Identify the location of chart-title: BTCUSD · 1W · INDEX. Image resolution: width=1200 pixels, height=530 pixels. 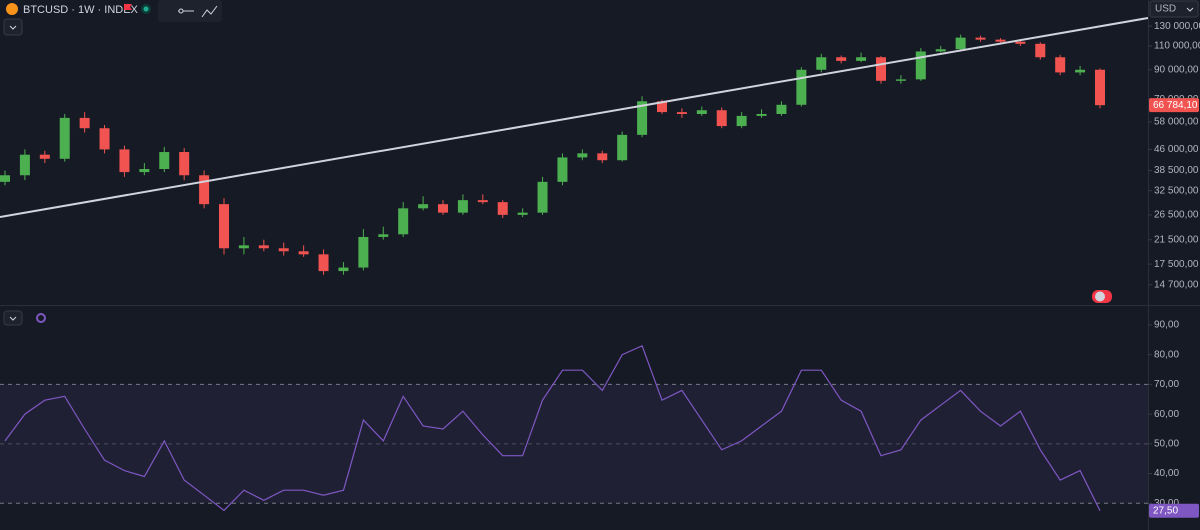
(81, 10).